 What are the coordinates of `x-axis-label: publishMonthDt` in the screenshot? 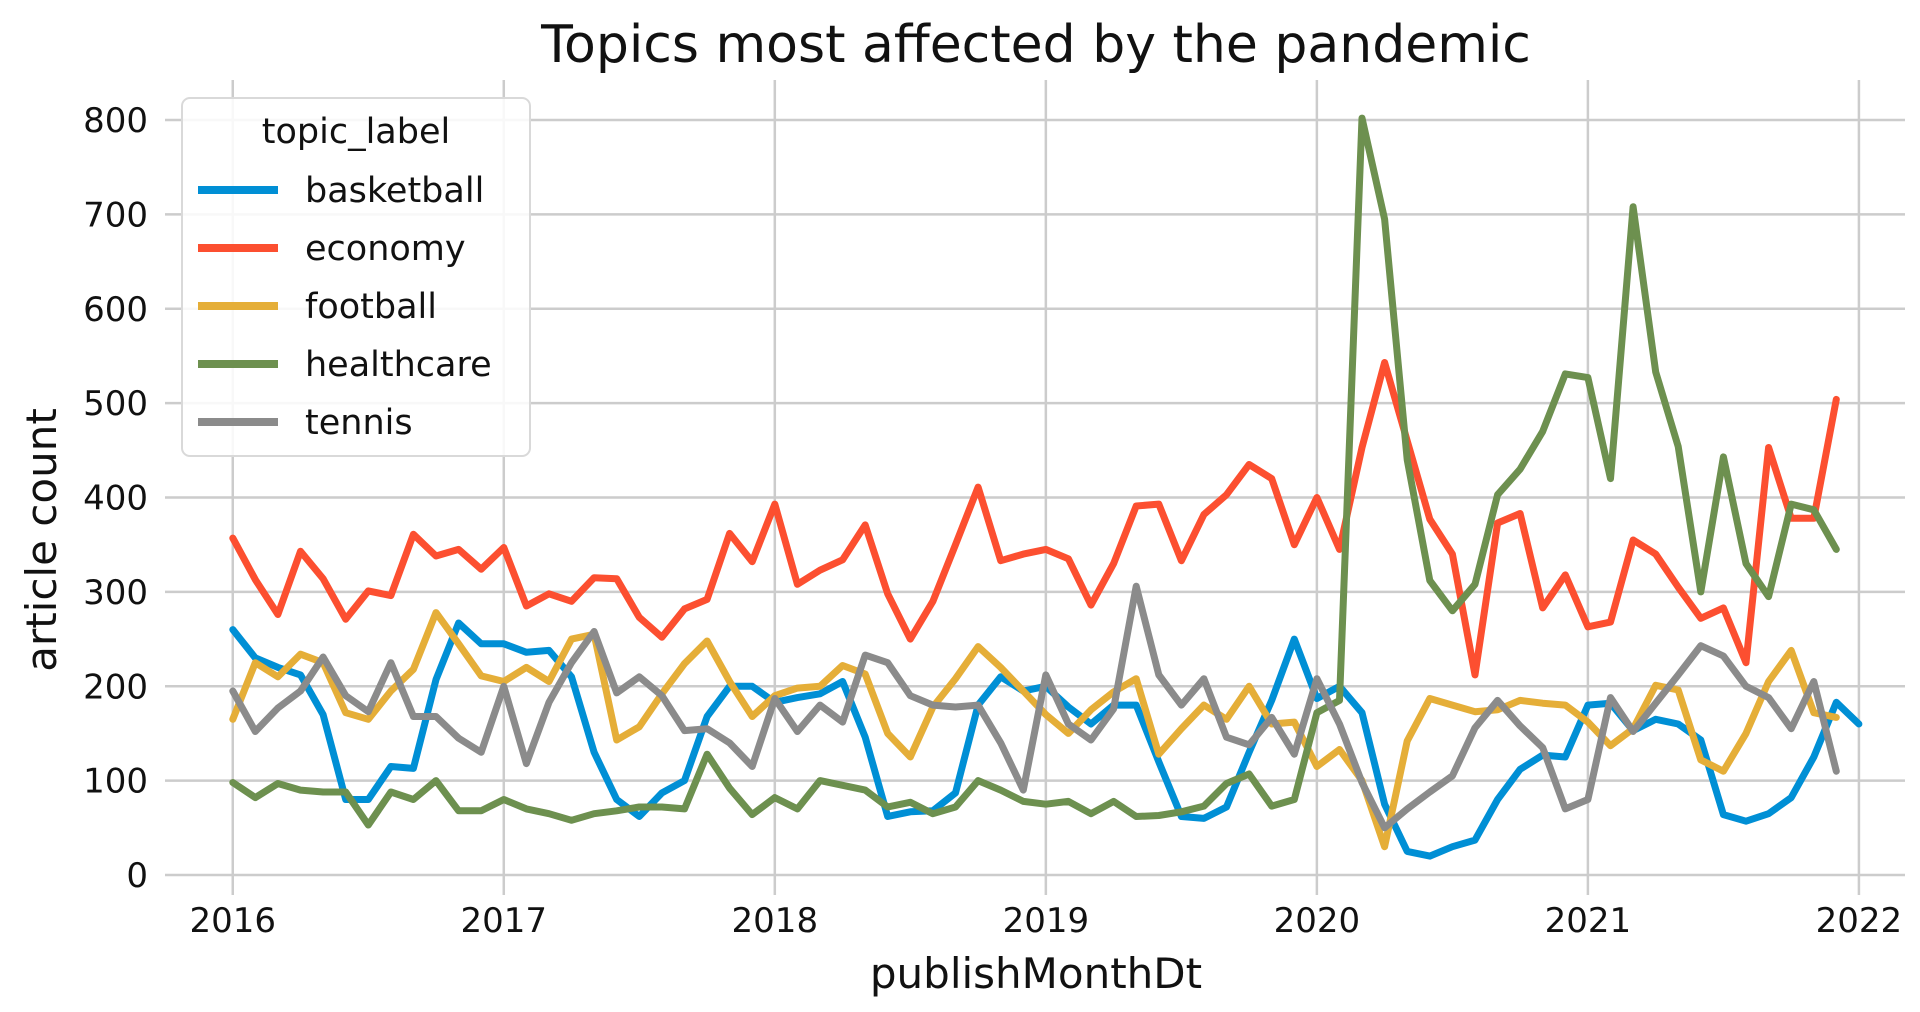 It's located at (1036, 973).